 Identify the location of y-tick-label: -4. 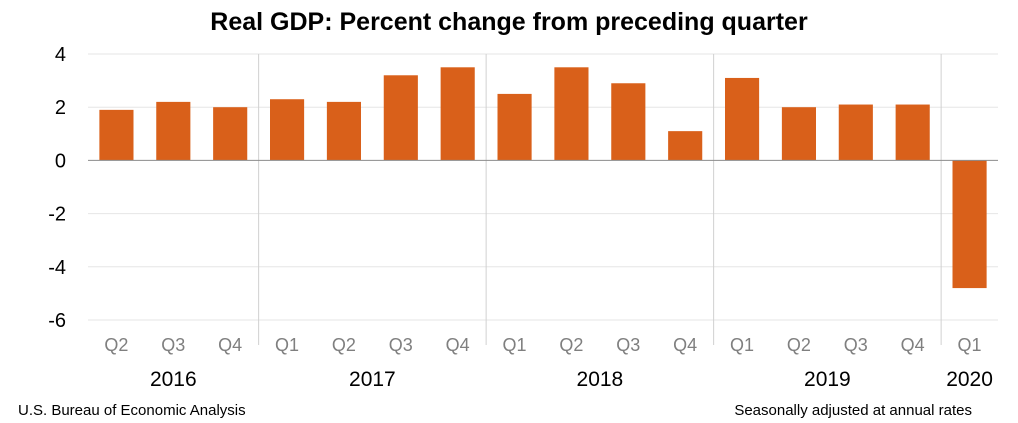
(57, 268).